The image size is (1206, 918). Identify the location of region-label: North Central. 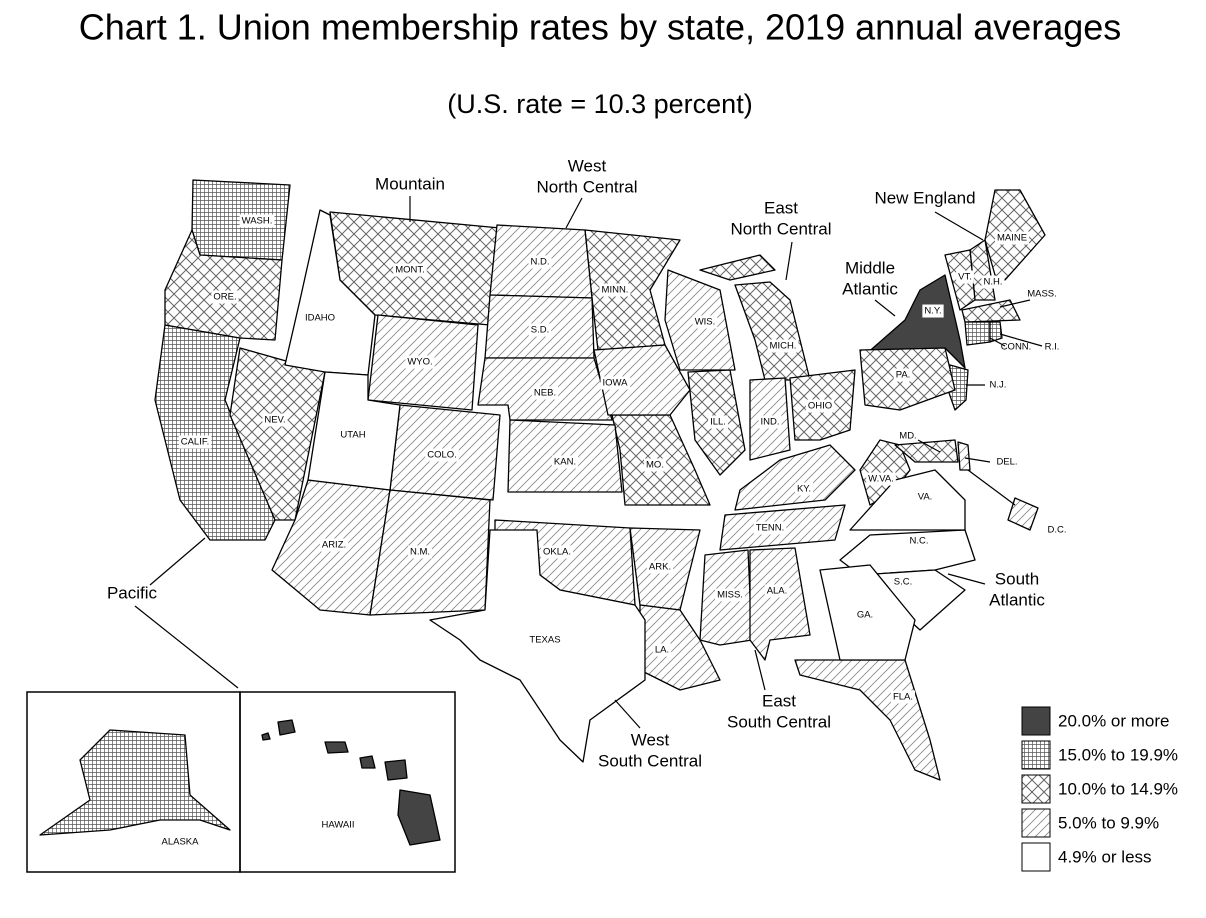
(586, 186).